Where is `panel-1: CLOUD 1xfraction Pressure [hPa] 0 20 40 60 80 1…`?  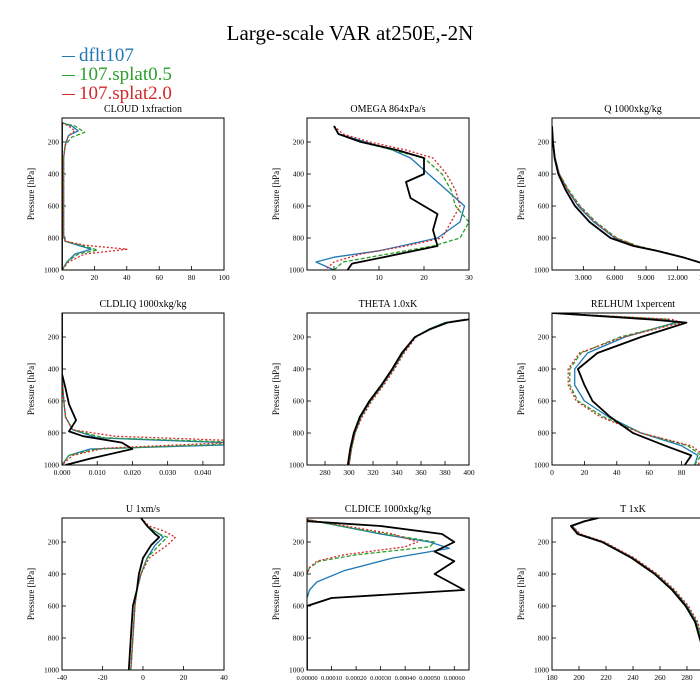 panel-1: CLOUD 1xfraction Pressure [hPa] 0 20 40 60 80 1… is located at coordinates (128, 193).